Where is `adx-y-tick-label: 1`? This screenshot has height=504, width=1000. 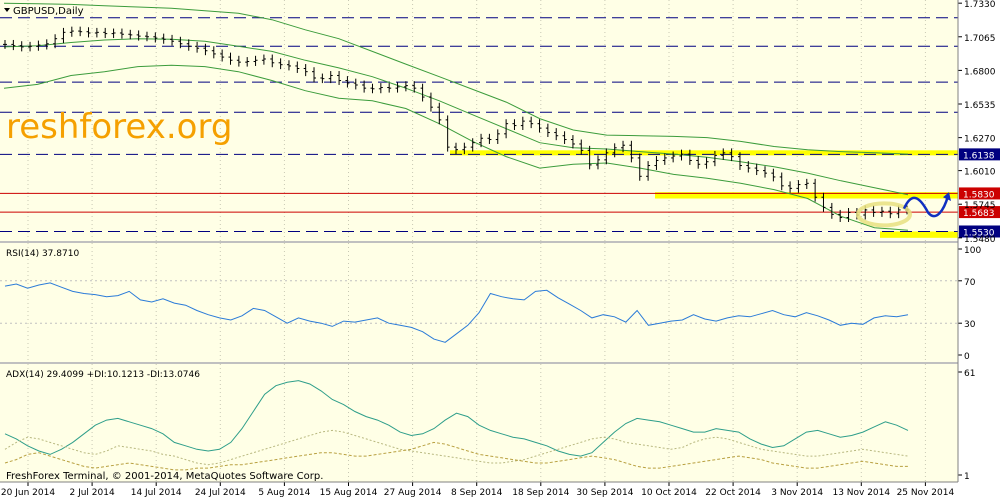 adx-y-tick-label: 1 is located at coordinates (967, 477).